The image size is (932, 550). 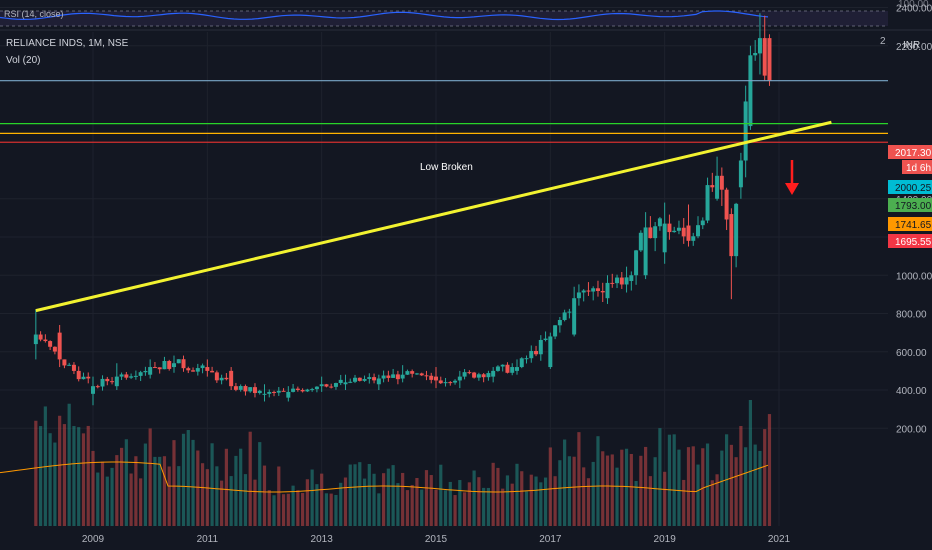 I want to click on y-tick-label: 200.00, so click(x=911, y=429).